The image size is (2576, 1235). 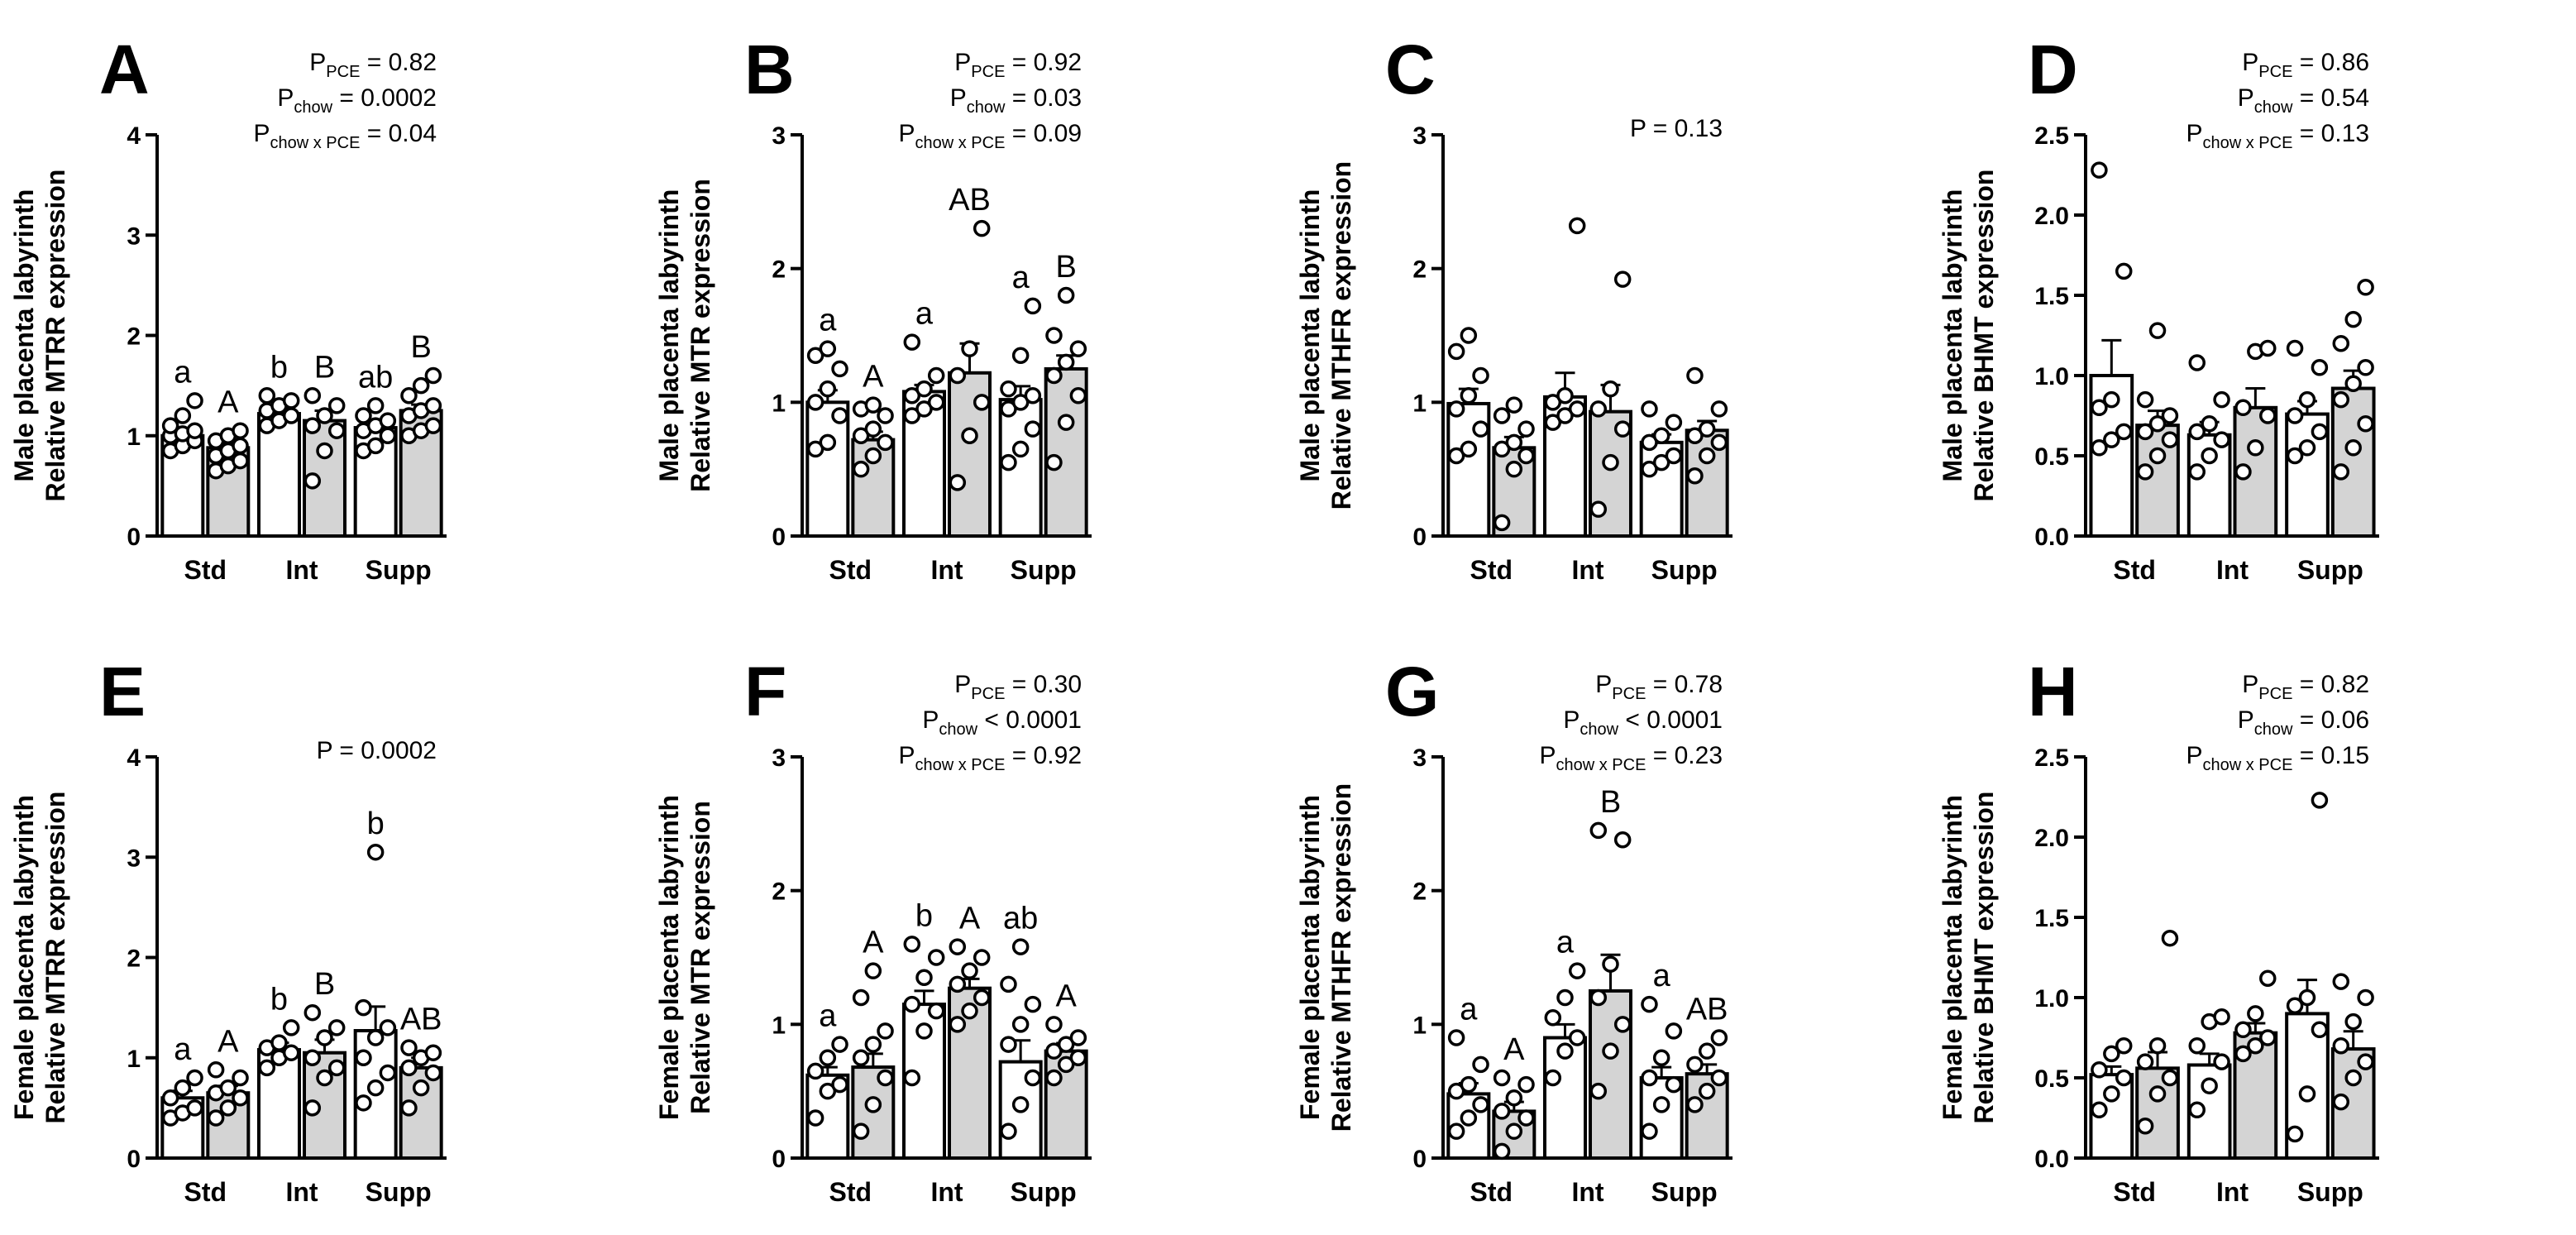 What do you see at coordinates (828, 1017) in the screenshot?
I see `significance-letter: a` at bounding box center [828, 1017].